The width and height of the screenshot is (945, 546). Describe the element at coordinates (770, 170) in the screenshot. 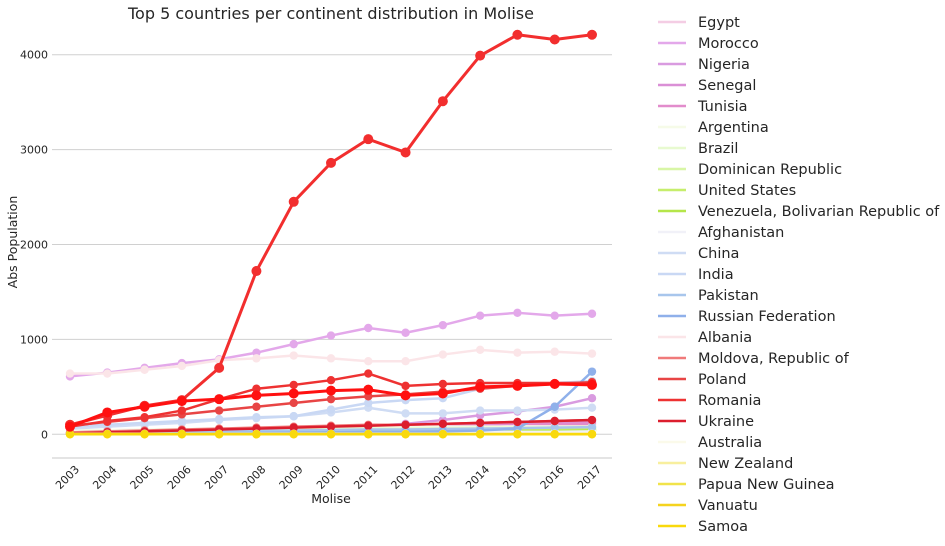

I see `legend-label: Dominican Republic` at that location.